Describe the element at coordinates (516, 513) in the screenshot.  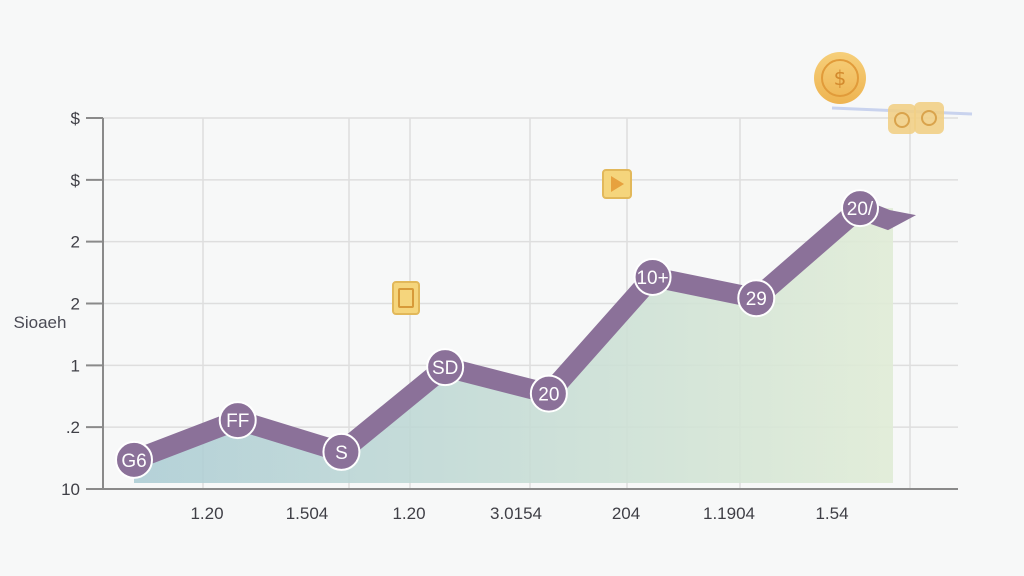
I see `x-tick-label: 3.0154` at that location.